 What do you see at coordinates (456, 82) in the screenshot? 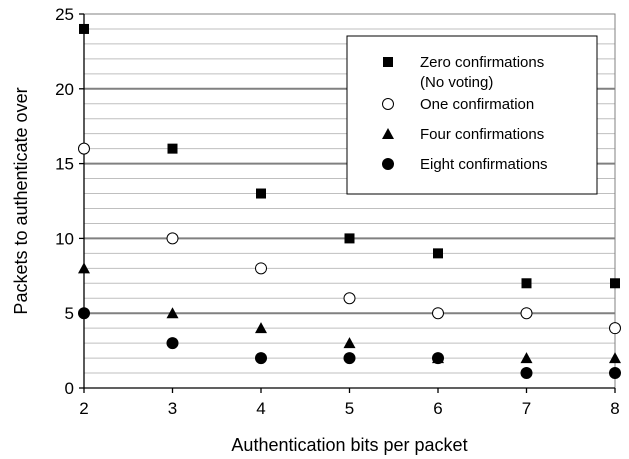
I see `legend-label: (No voting)` at bounding box center [456, 82].